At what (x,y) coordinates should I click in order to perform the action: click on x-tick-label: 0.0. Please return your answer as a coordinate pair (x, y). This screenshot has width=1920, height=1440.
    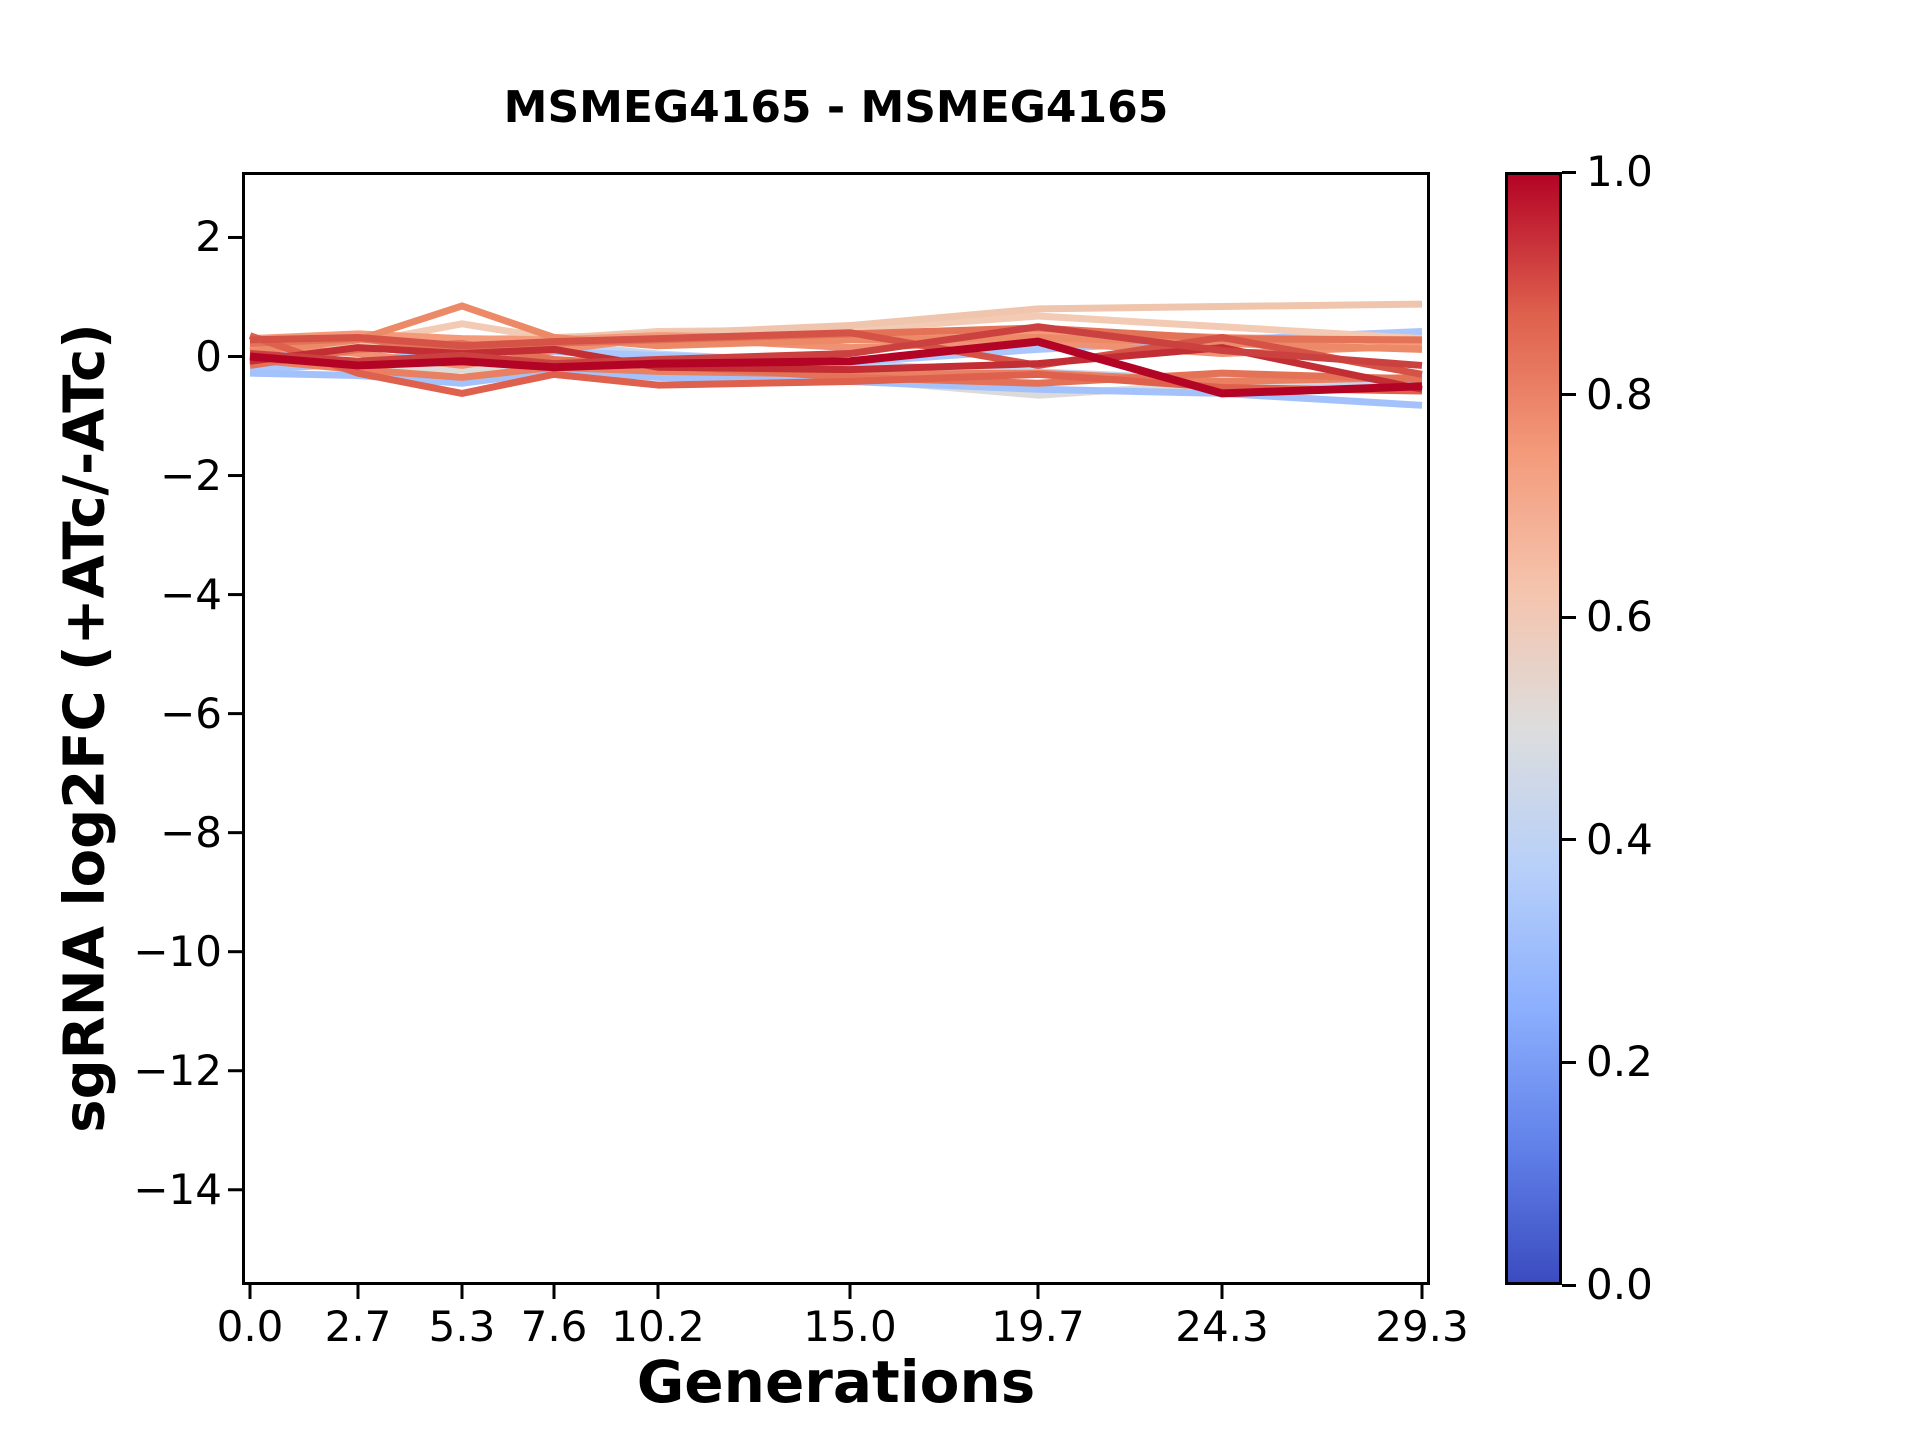
    Looking at the image, I should click on (250, 1326).